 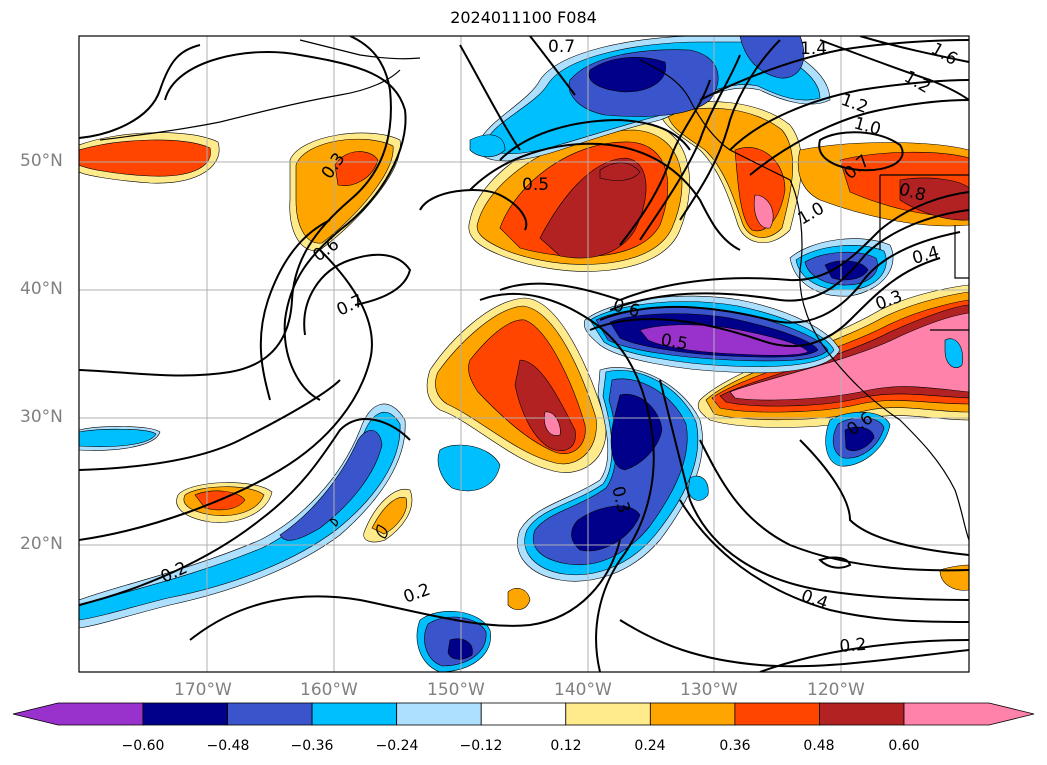 What do you see at coordinates (329, 690) in the screenshot?
I see `lon-label-160w: 160°W` at bounding box center [329, 690].